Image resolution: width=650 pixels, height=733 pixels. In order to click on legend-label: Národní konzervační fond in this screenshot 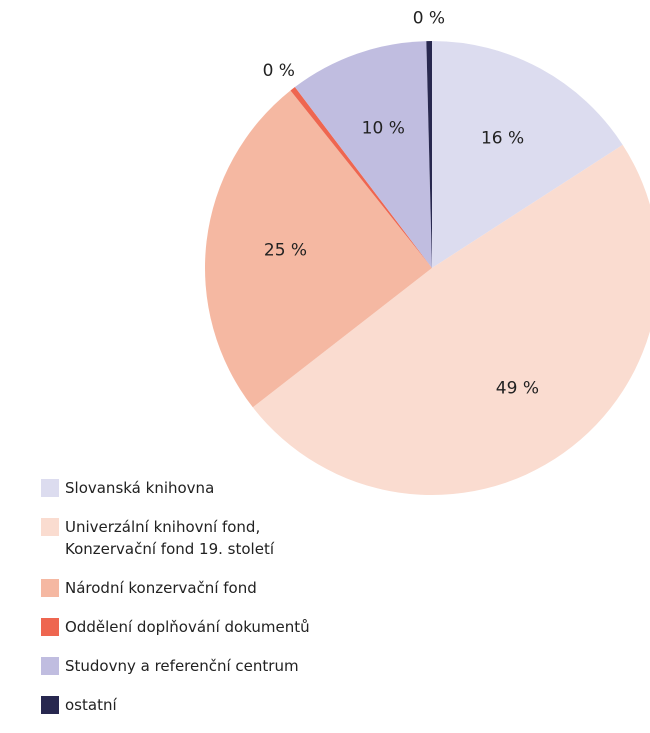, I will do `click(161, 588)`.